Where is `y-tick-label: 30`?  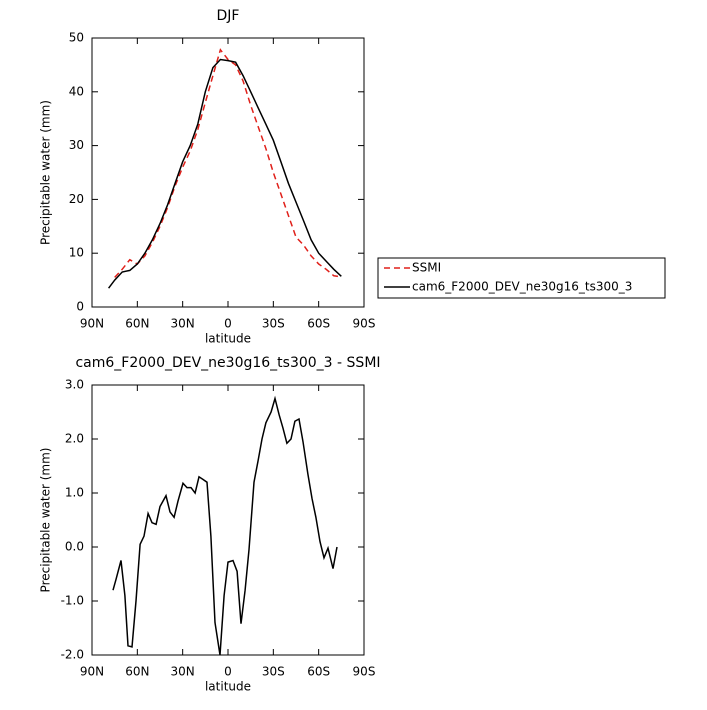
y-tick-label: 30 is located at coordinates (76, 145).